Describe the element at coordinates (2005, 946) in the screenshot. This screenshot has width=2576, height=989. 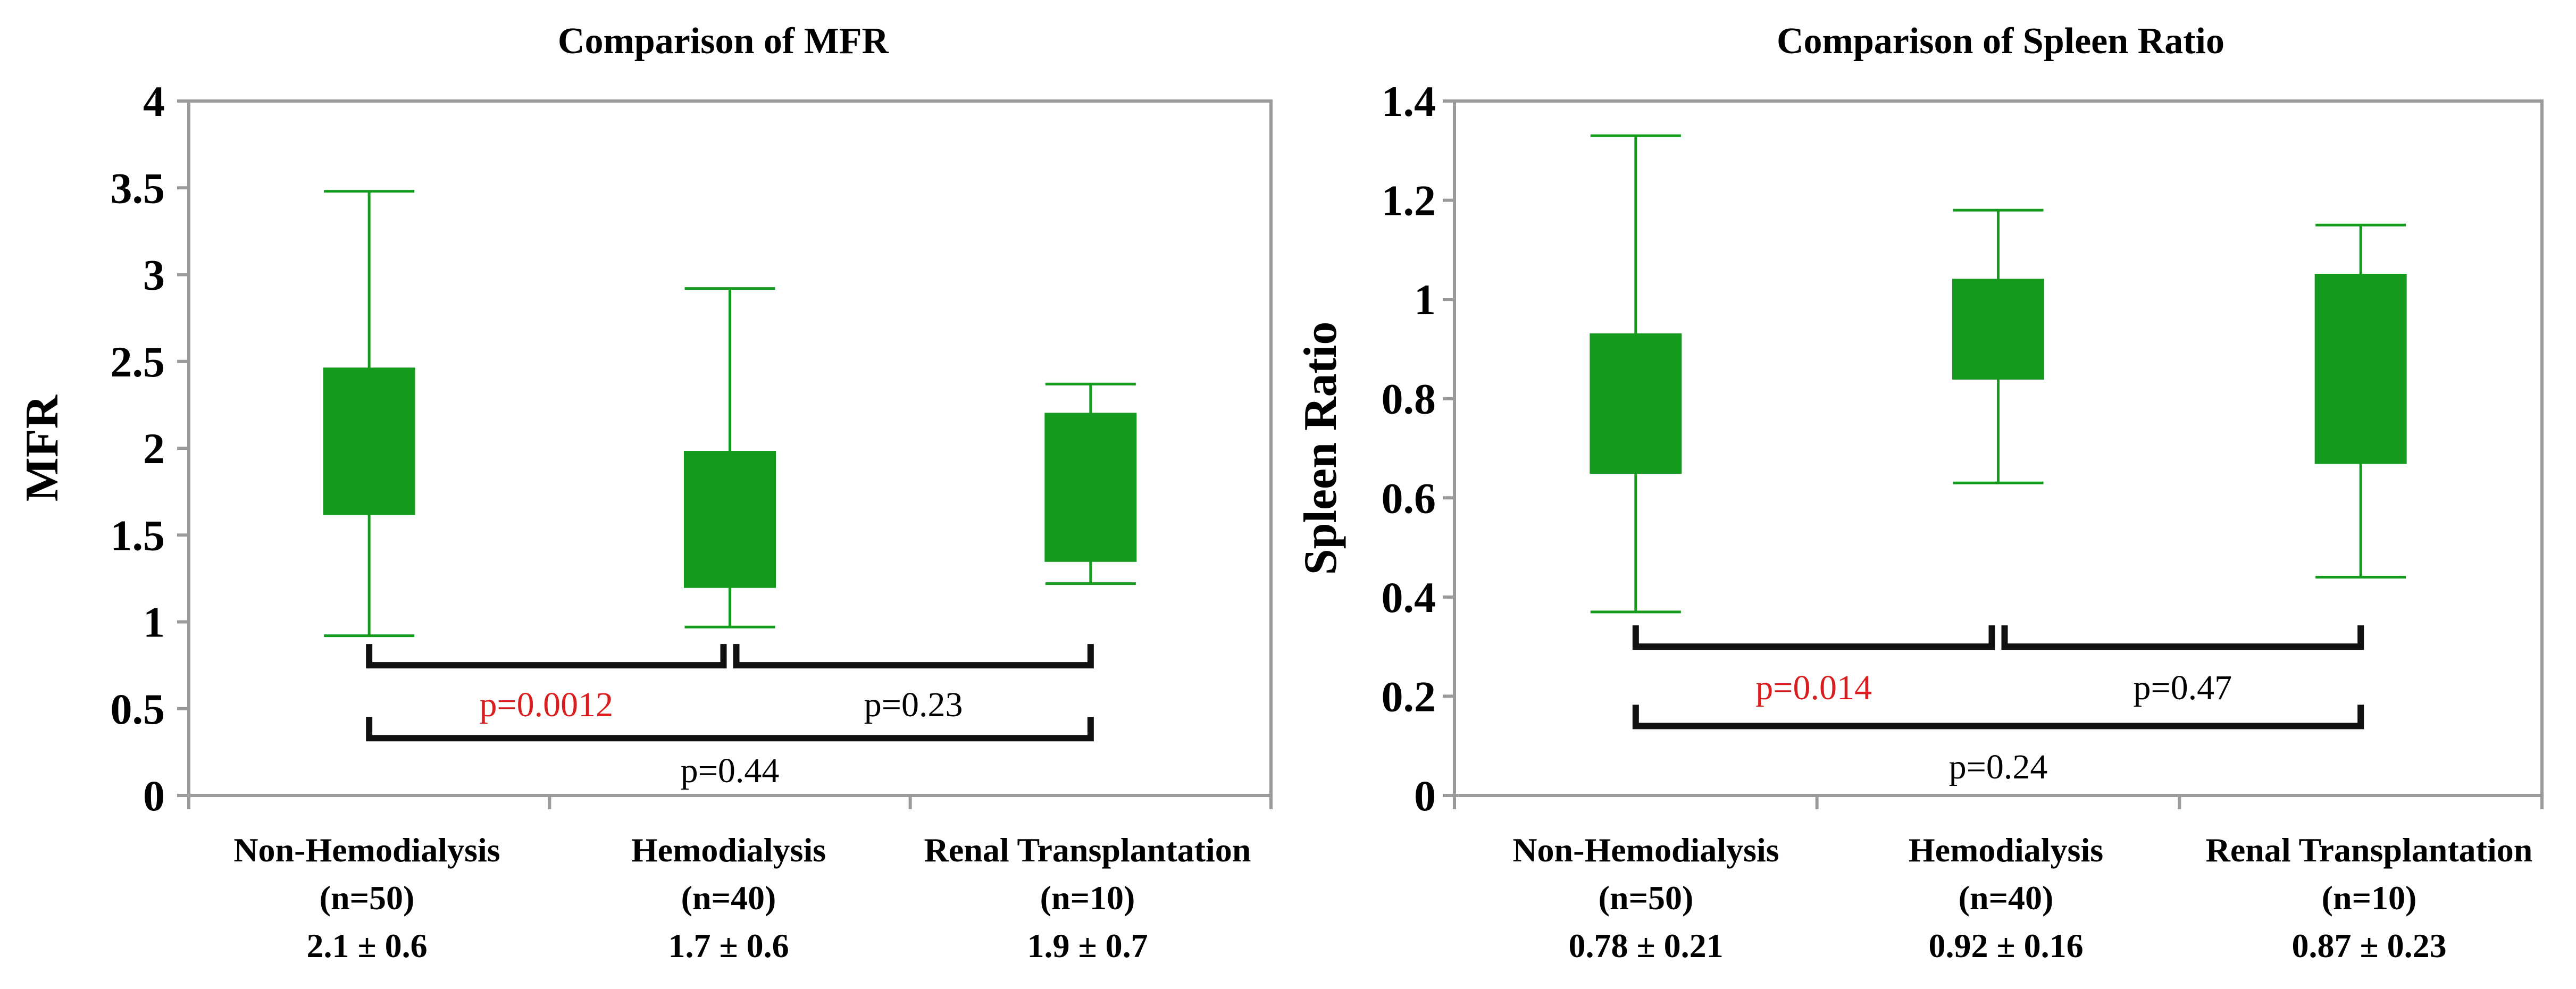
I see `category-mean-sd: 0.92 ± 0.16` at that location.